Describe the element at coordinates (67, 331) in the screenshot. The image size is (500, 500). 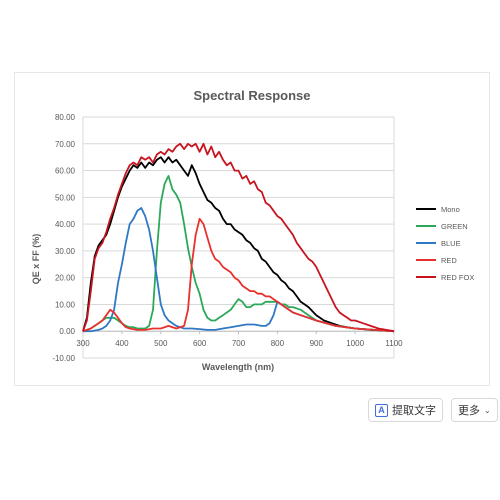
I see `y-tick-label: 0.00` at that location.